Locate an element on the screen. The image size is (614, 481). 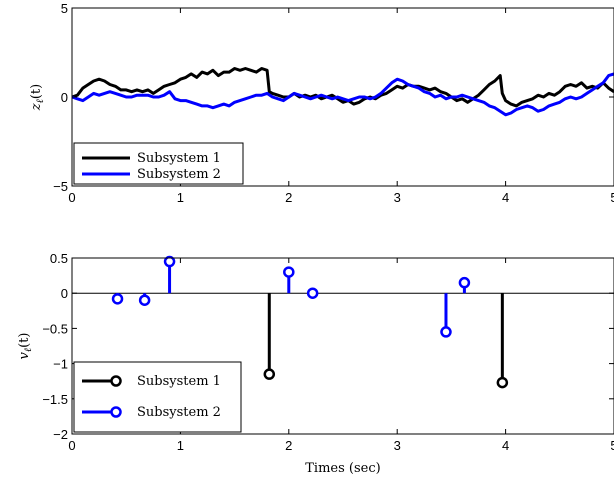
top-xtick-label: 5 is located at coordinates (612, 197).